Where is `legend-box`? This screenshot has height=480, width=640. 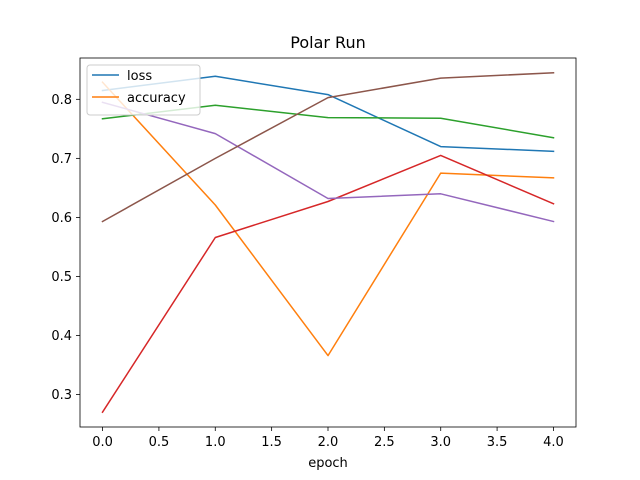
legend-box is located at coordinates (143, 90).